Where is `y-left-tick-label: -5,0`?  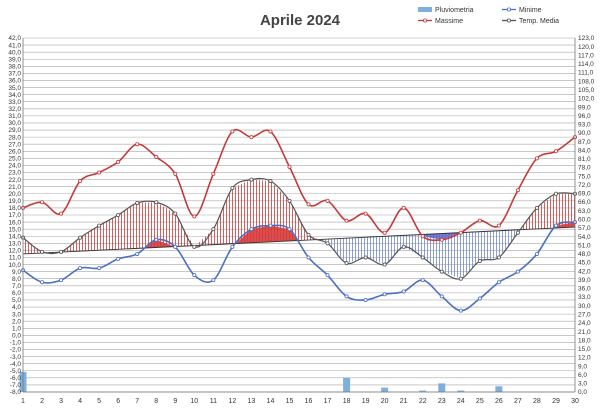 y-left-tick-label: -5,0 is located at coordinates (16, 371).